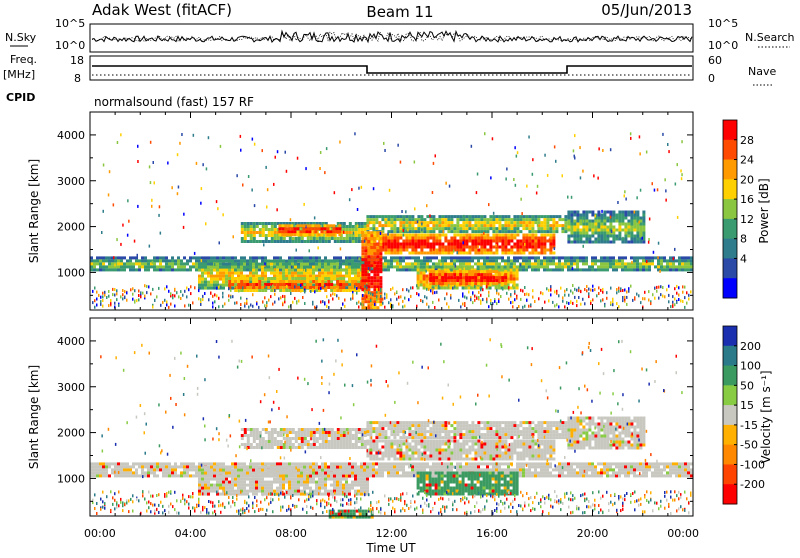 The image size is (800, 558). Describe the element at coordinates (711, 78) in the screenshot. I see `nave-tick-bottom: 0` at that location.